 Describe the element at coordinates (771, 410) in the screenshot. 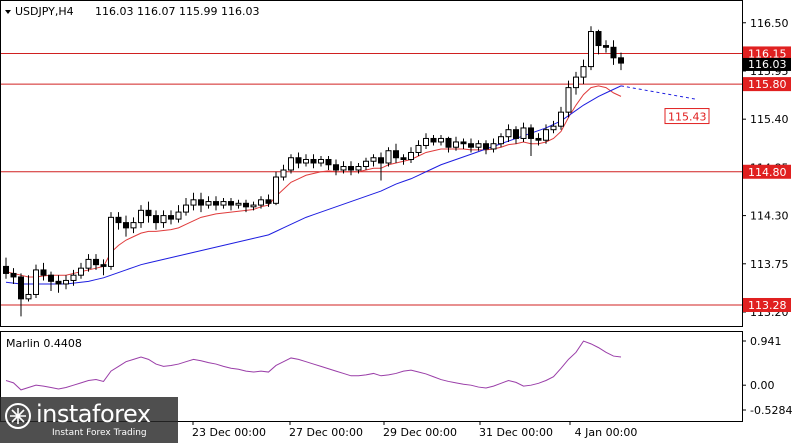

I see `indicator-tick-label: -0.5284` at that location.